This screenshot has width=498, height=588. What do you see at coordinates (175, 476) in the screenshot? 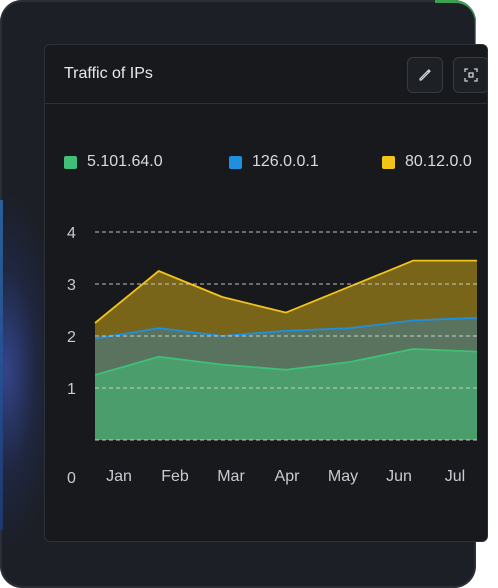
I see `x-tick-label: Feb` at bounding box center [175, 476].